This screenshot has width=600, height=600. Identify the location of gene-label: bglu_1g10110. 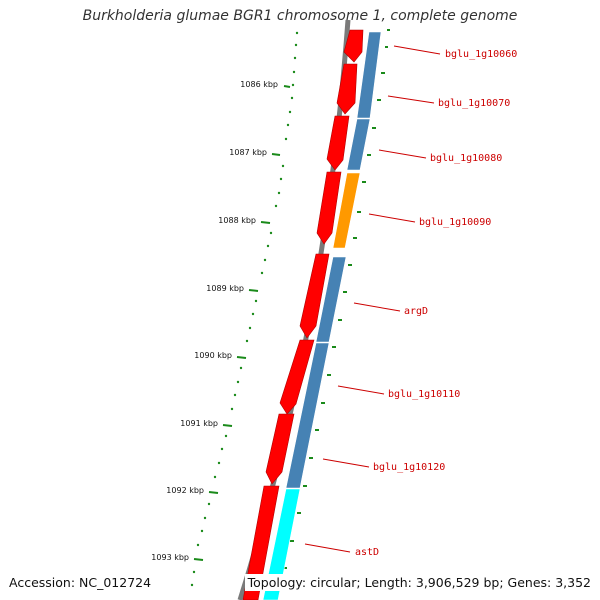
(424, 394).